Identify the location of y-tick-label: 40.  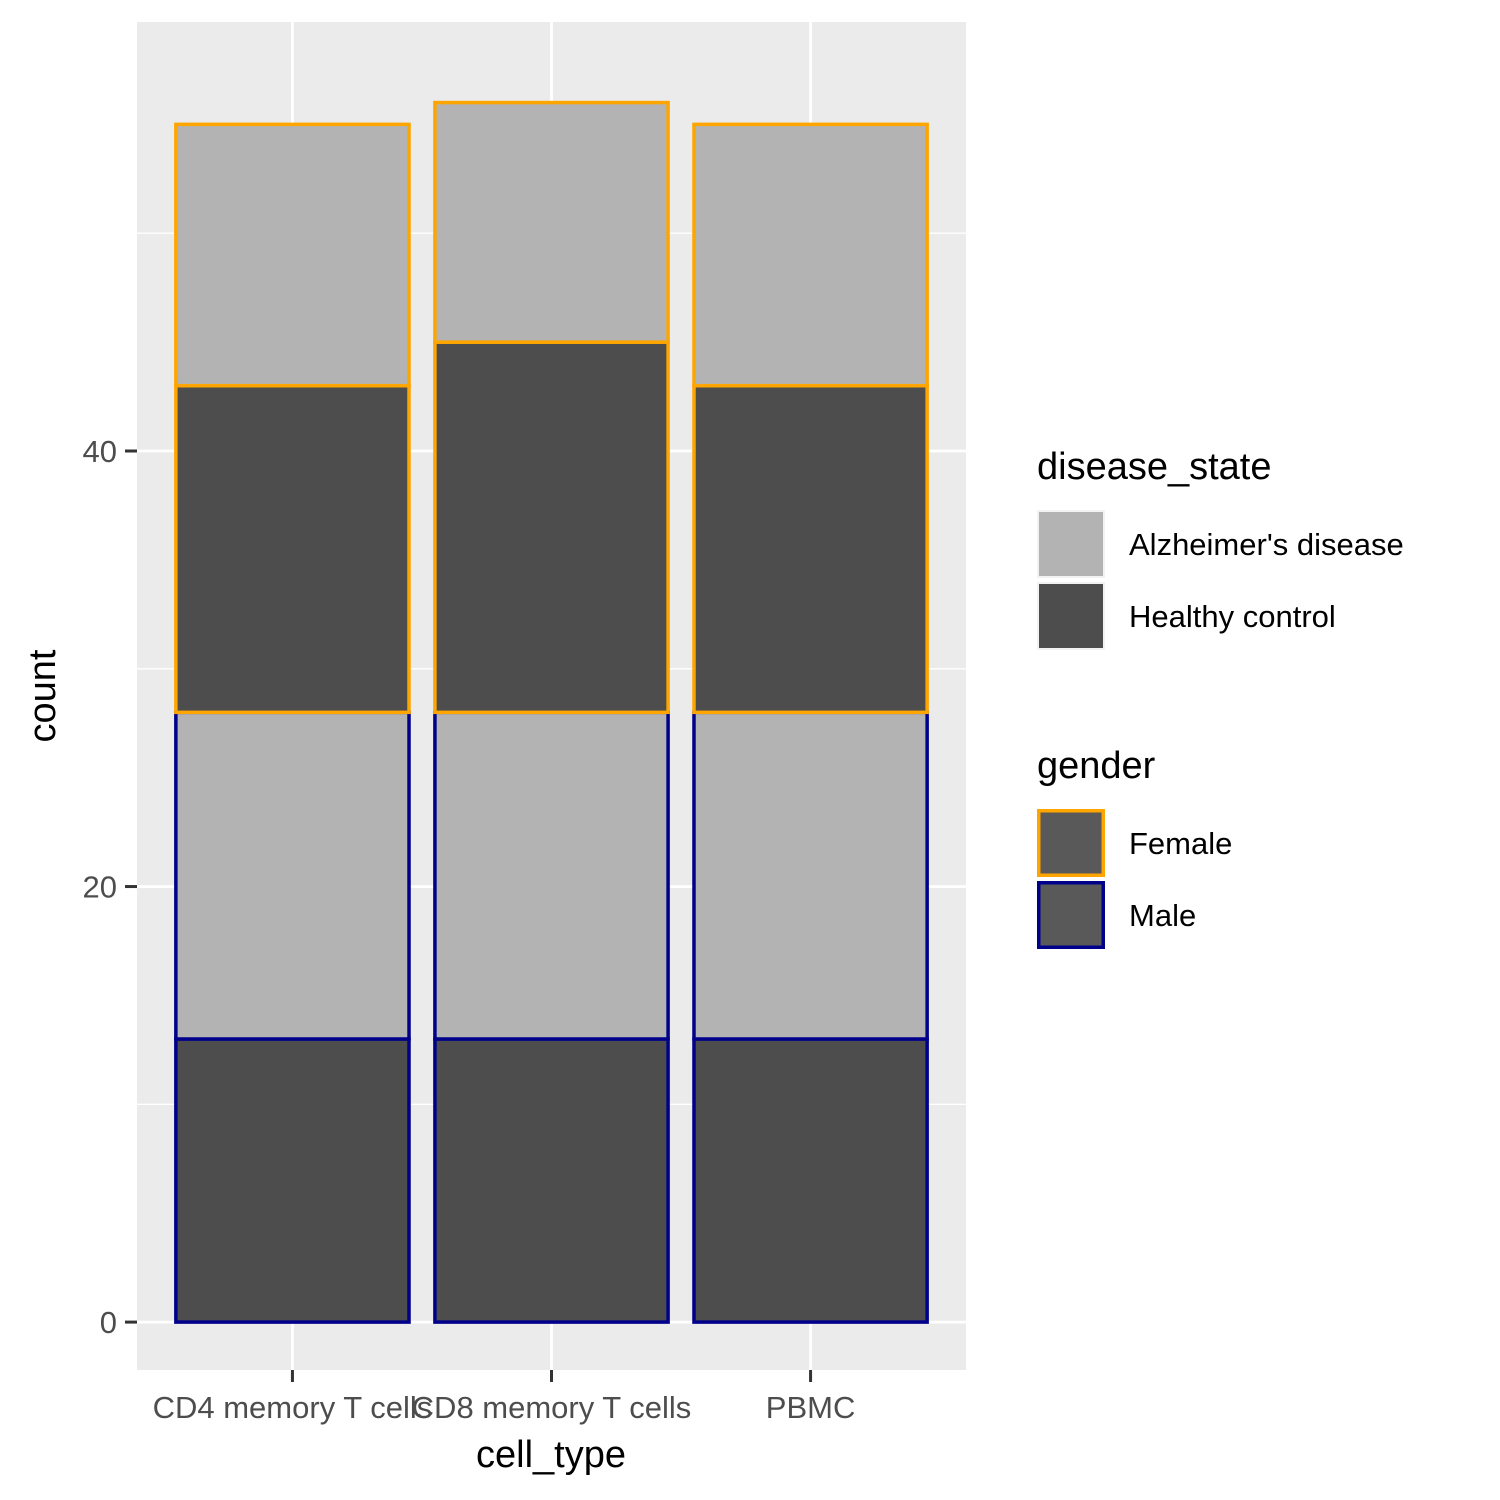
(100, 451).